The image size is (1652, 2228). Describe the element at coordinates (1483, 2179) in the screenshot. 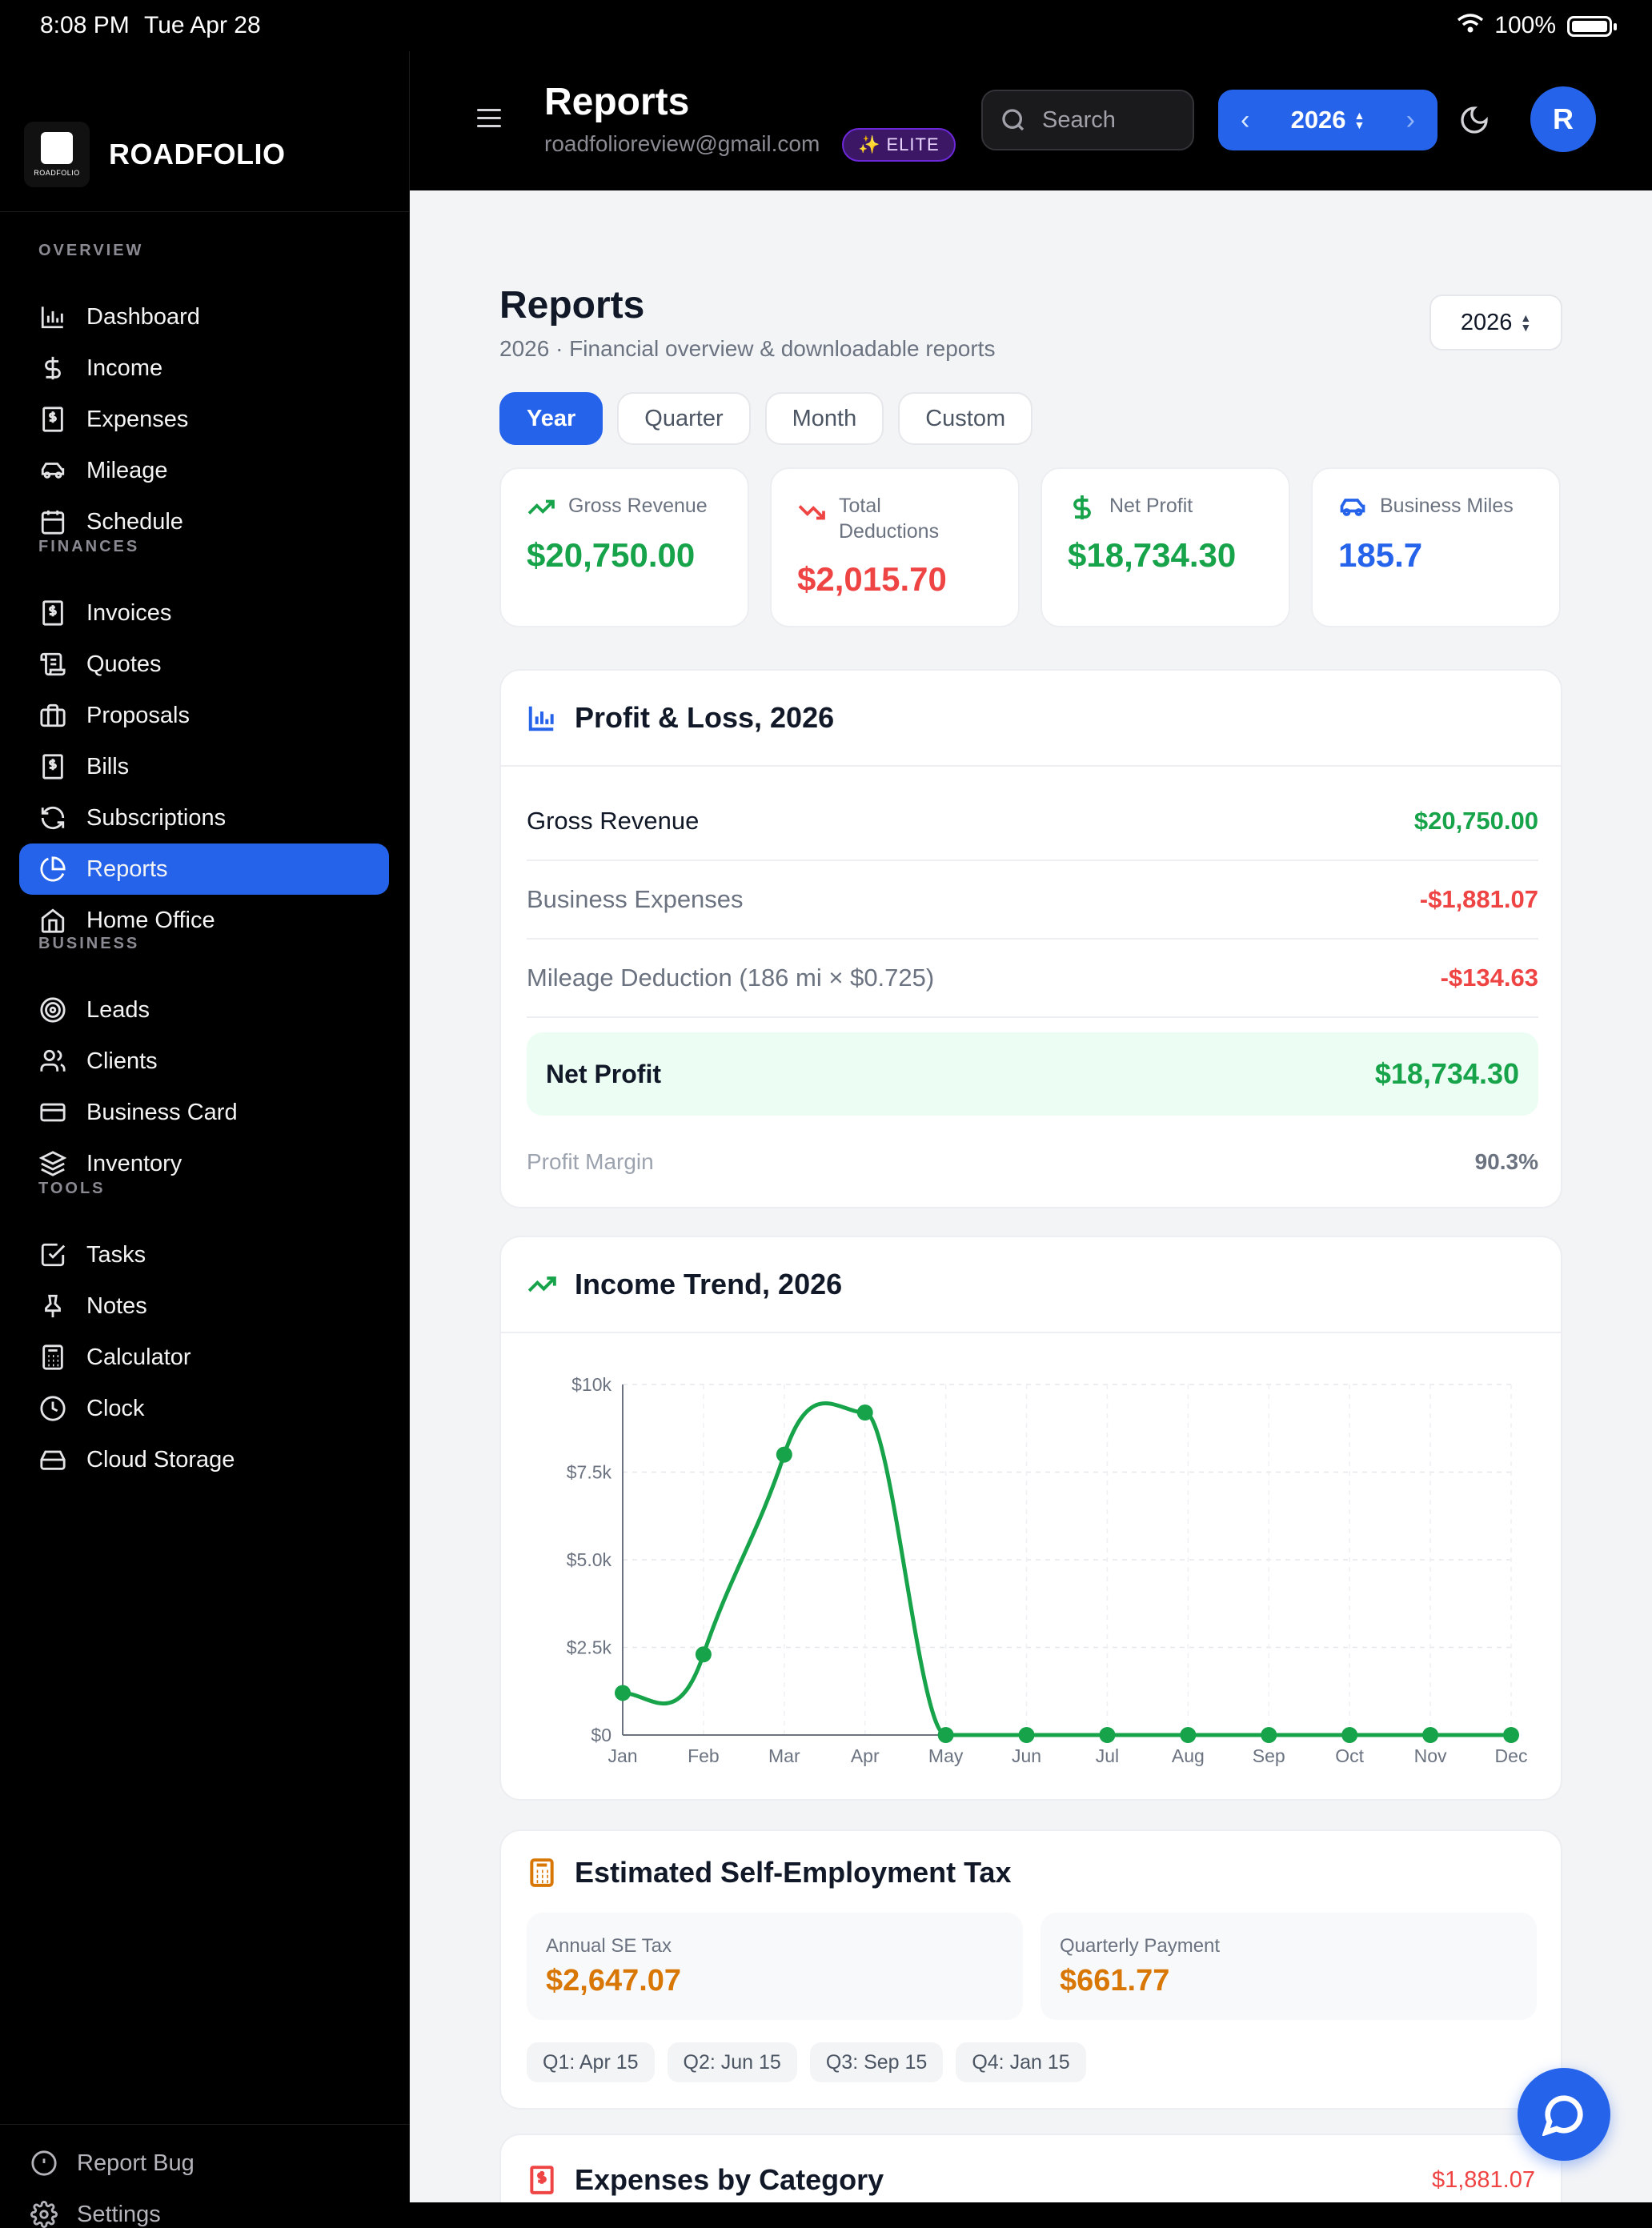

I see `expenses-total: $1,881.07` at that location.